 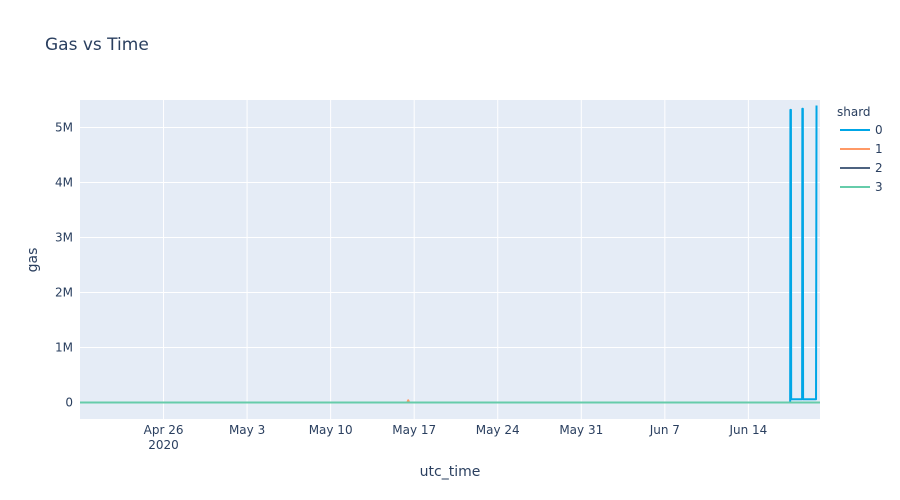 What do you see at coordinates (879, 149) in the screenshot?
I see `legend-label: 1` at bounding box center [879, 149].